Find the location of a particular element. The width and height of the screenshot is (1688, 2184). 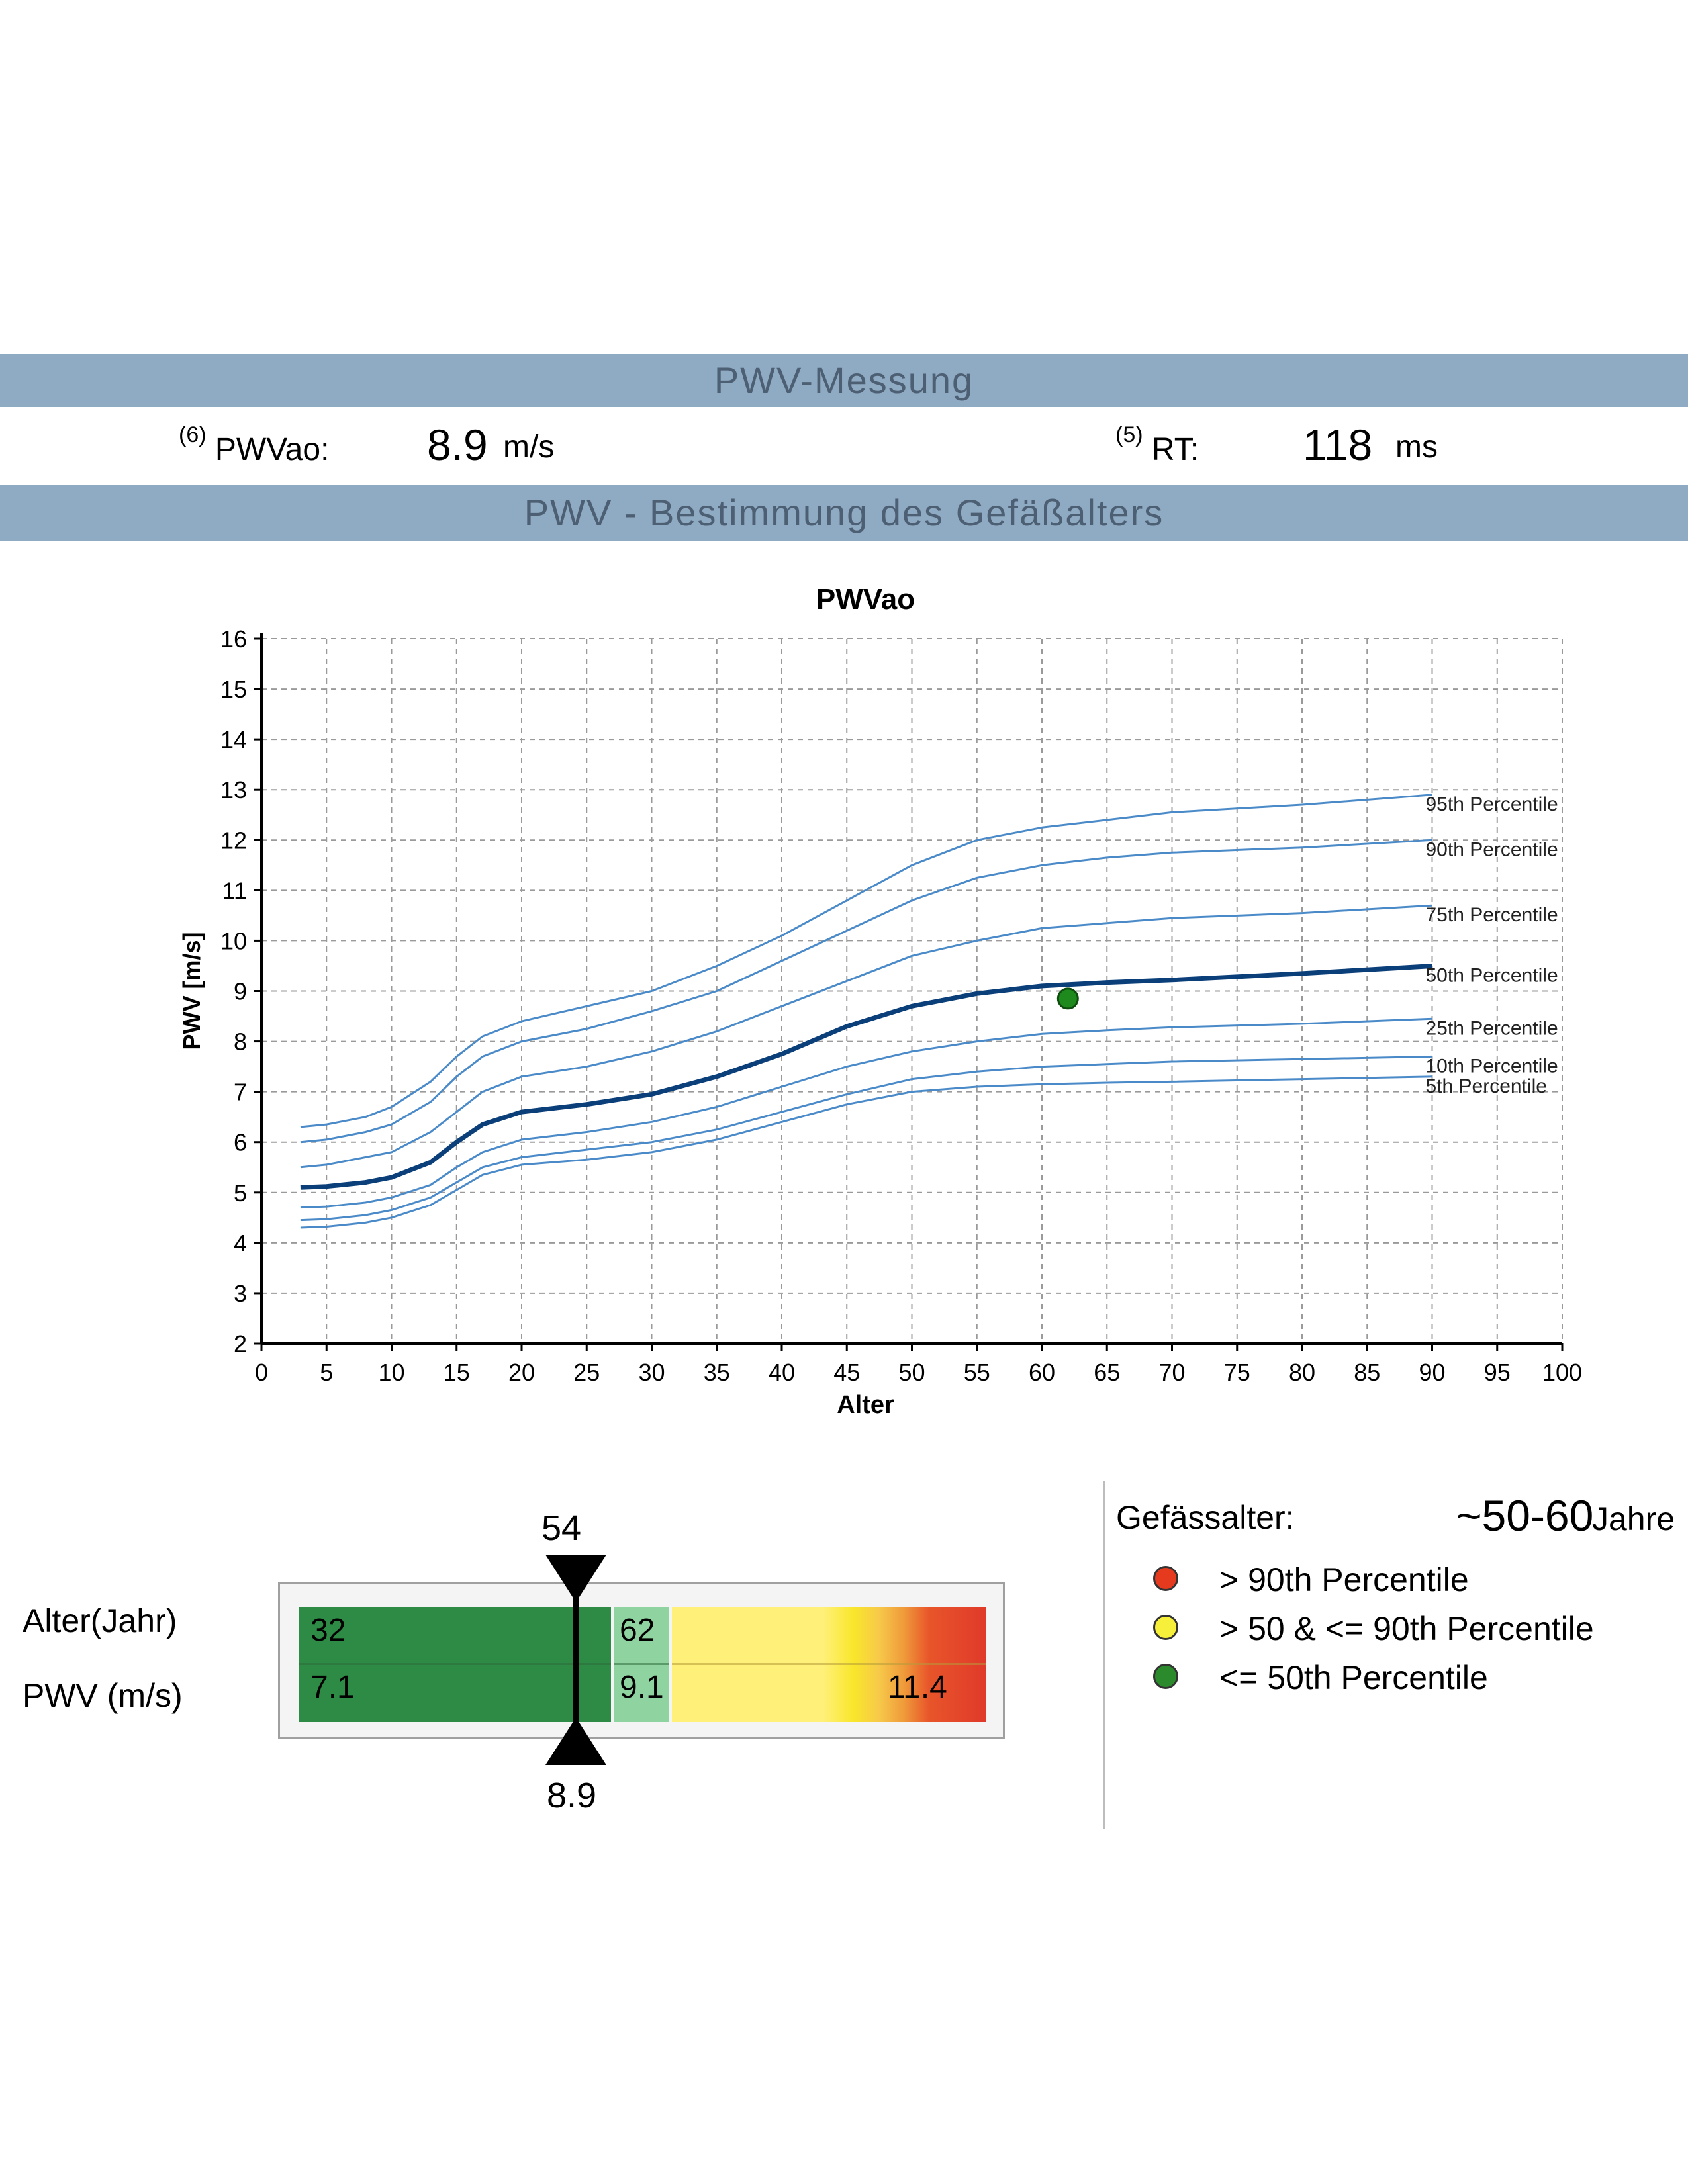

y-tick-label: 13 is located at coordinates (233, 789).